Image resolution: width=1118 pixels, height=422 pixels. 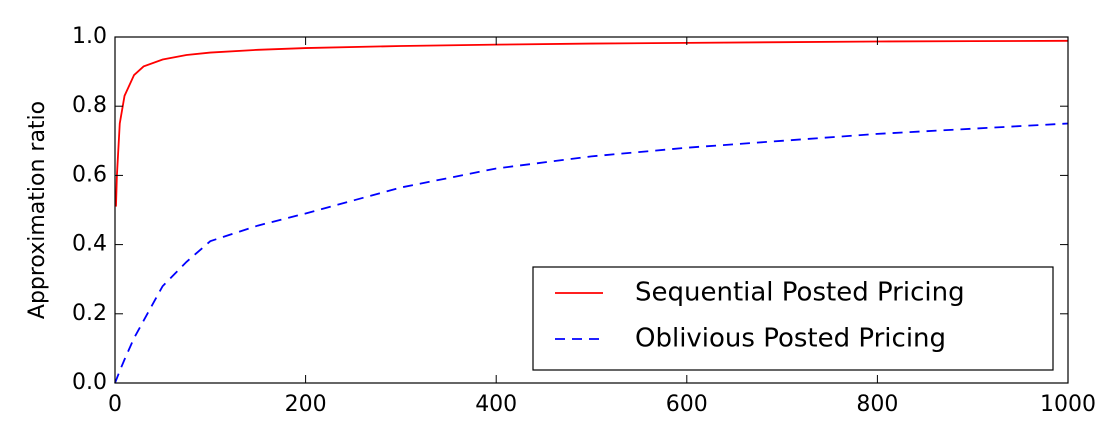 I want to click on x-tick-label: 1000, so click(x=1068, y=404).